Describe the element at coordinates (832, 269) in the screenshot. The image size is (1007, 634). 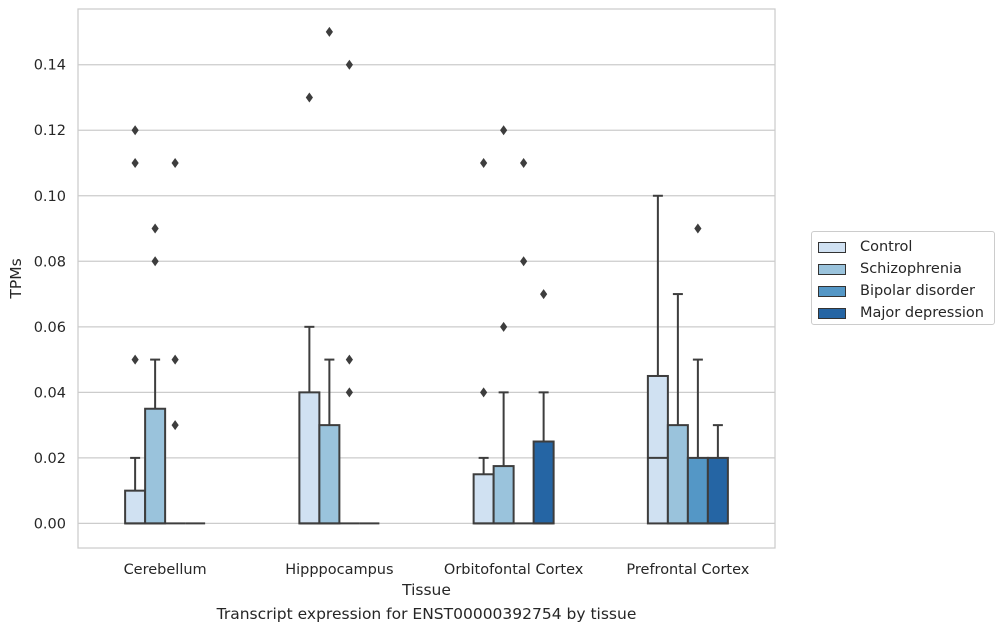
I see `legend-swatch-schizophrenia` at that location.